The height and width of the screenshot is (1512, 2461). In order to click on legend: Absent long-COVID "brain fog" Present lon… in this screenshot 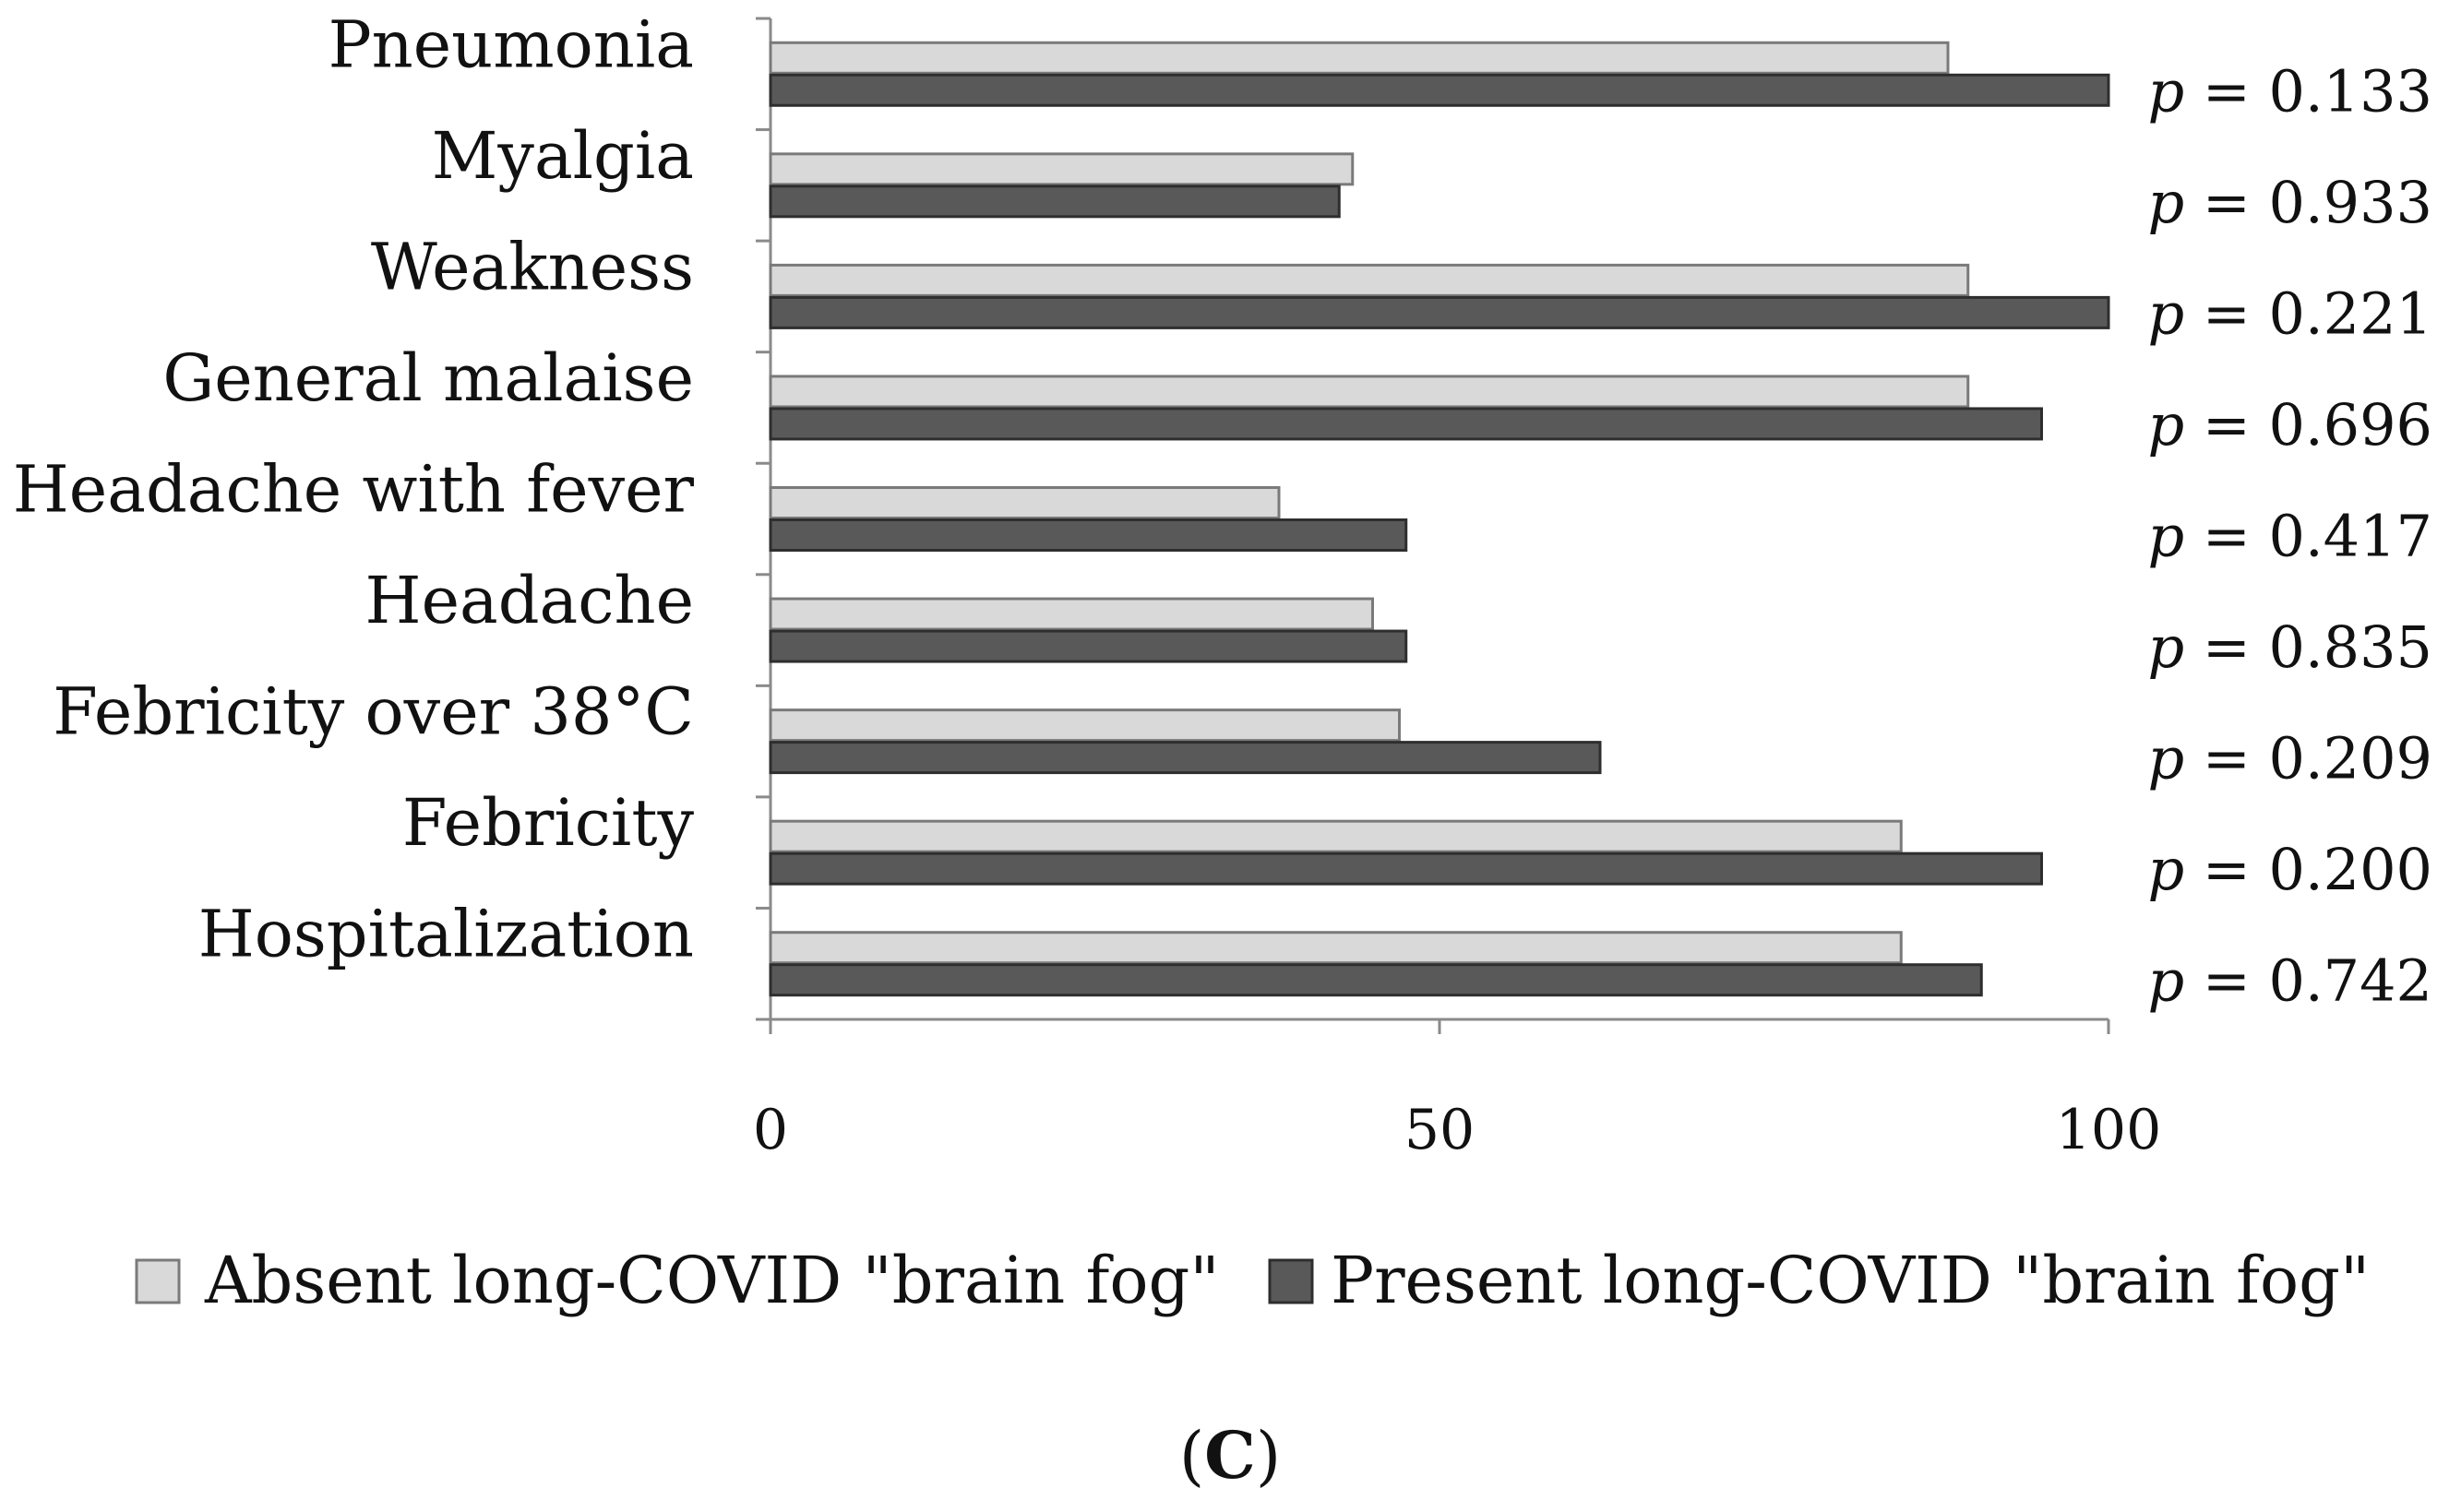, I will do `click(1252, 1280)`.